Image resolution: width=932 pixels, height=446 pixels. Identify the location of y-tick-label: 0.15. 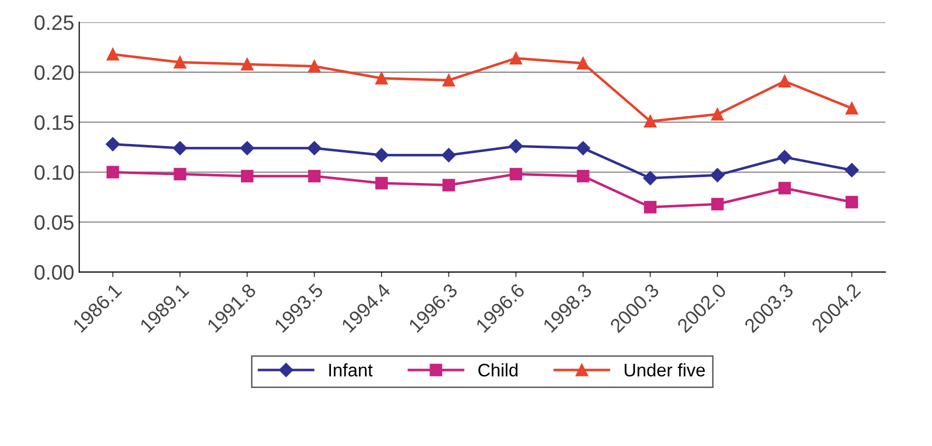
(54, 122).